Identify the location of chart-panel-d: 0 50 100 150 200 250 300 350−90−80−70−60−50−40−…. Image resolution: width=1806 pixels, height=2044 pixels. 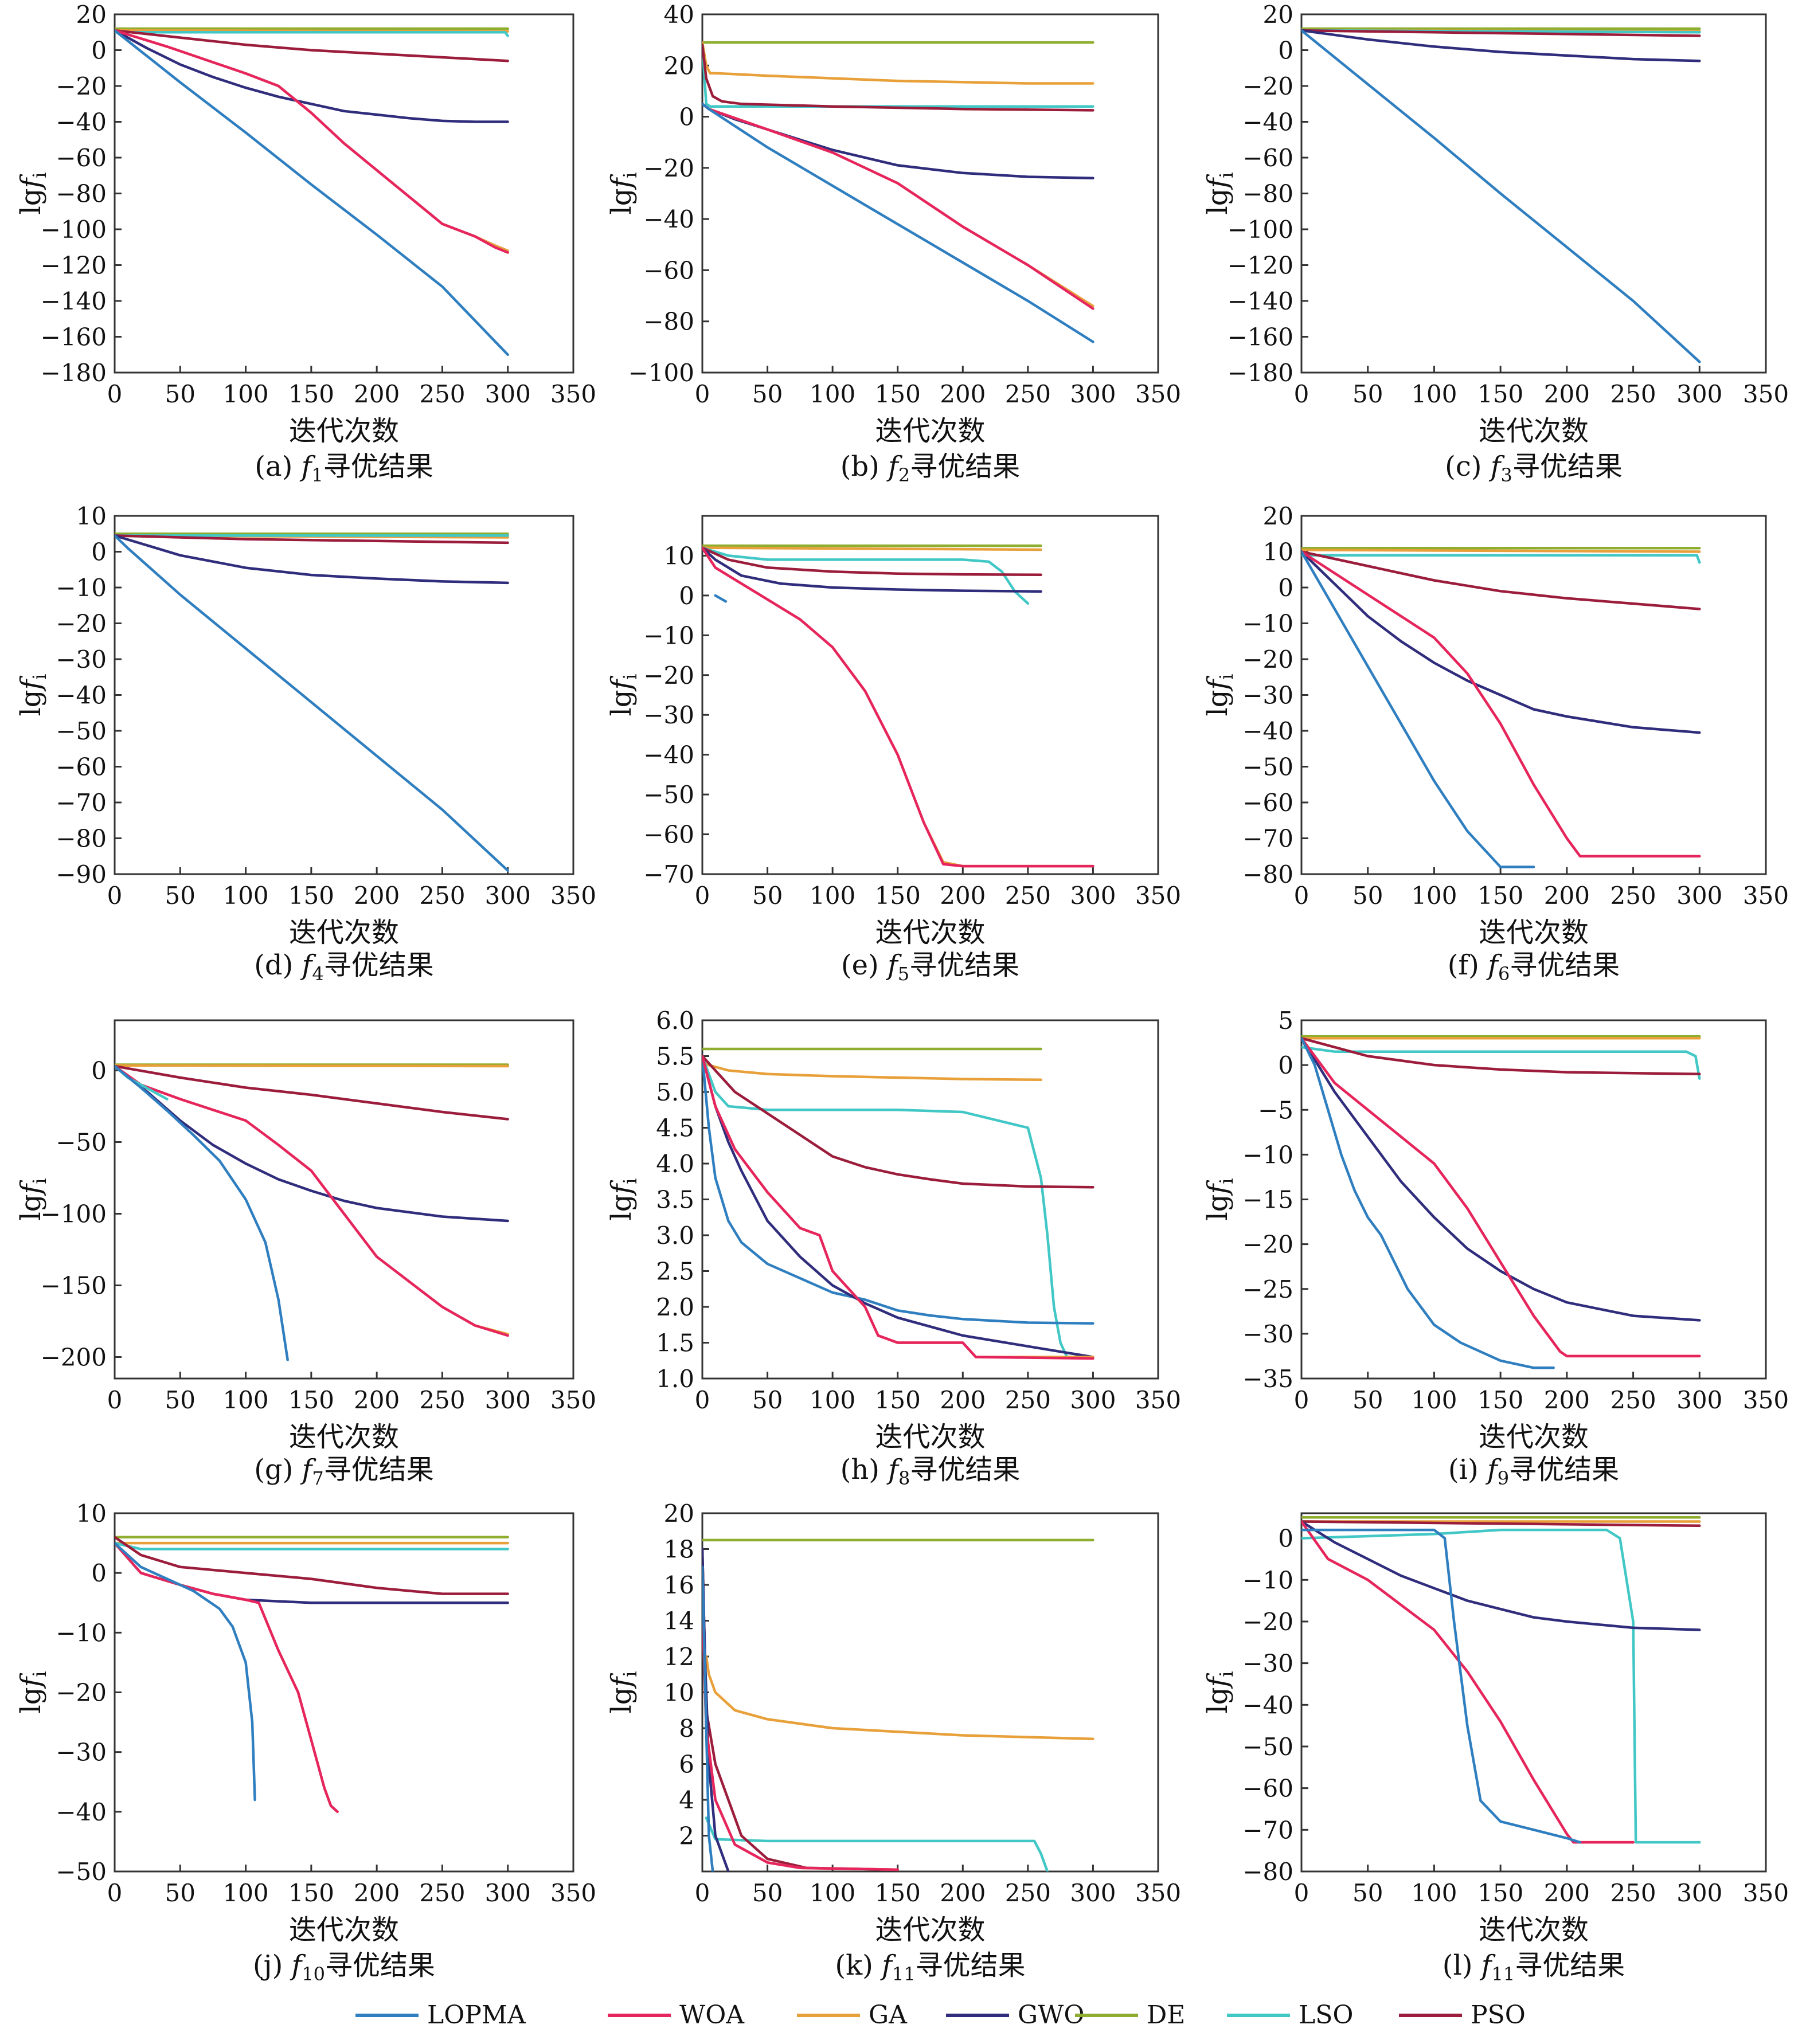
(306, 743).